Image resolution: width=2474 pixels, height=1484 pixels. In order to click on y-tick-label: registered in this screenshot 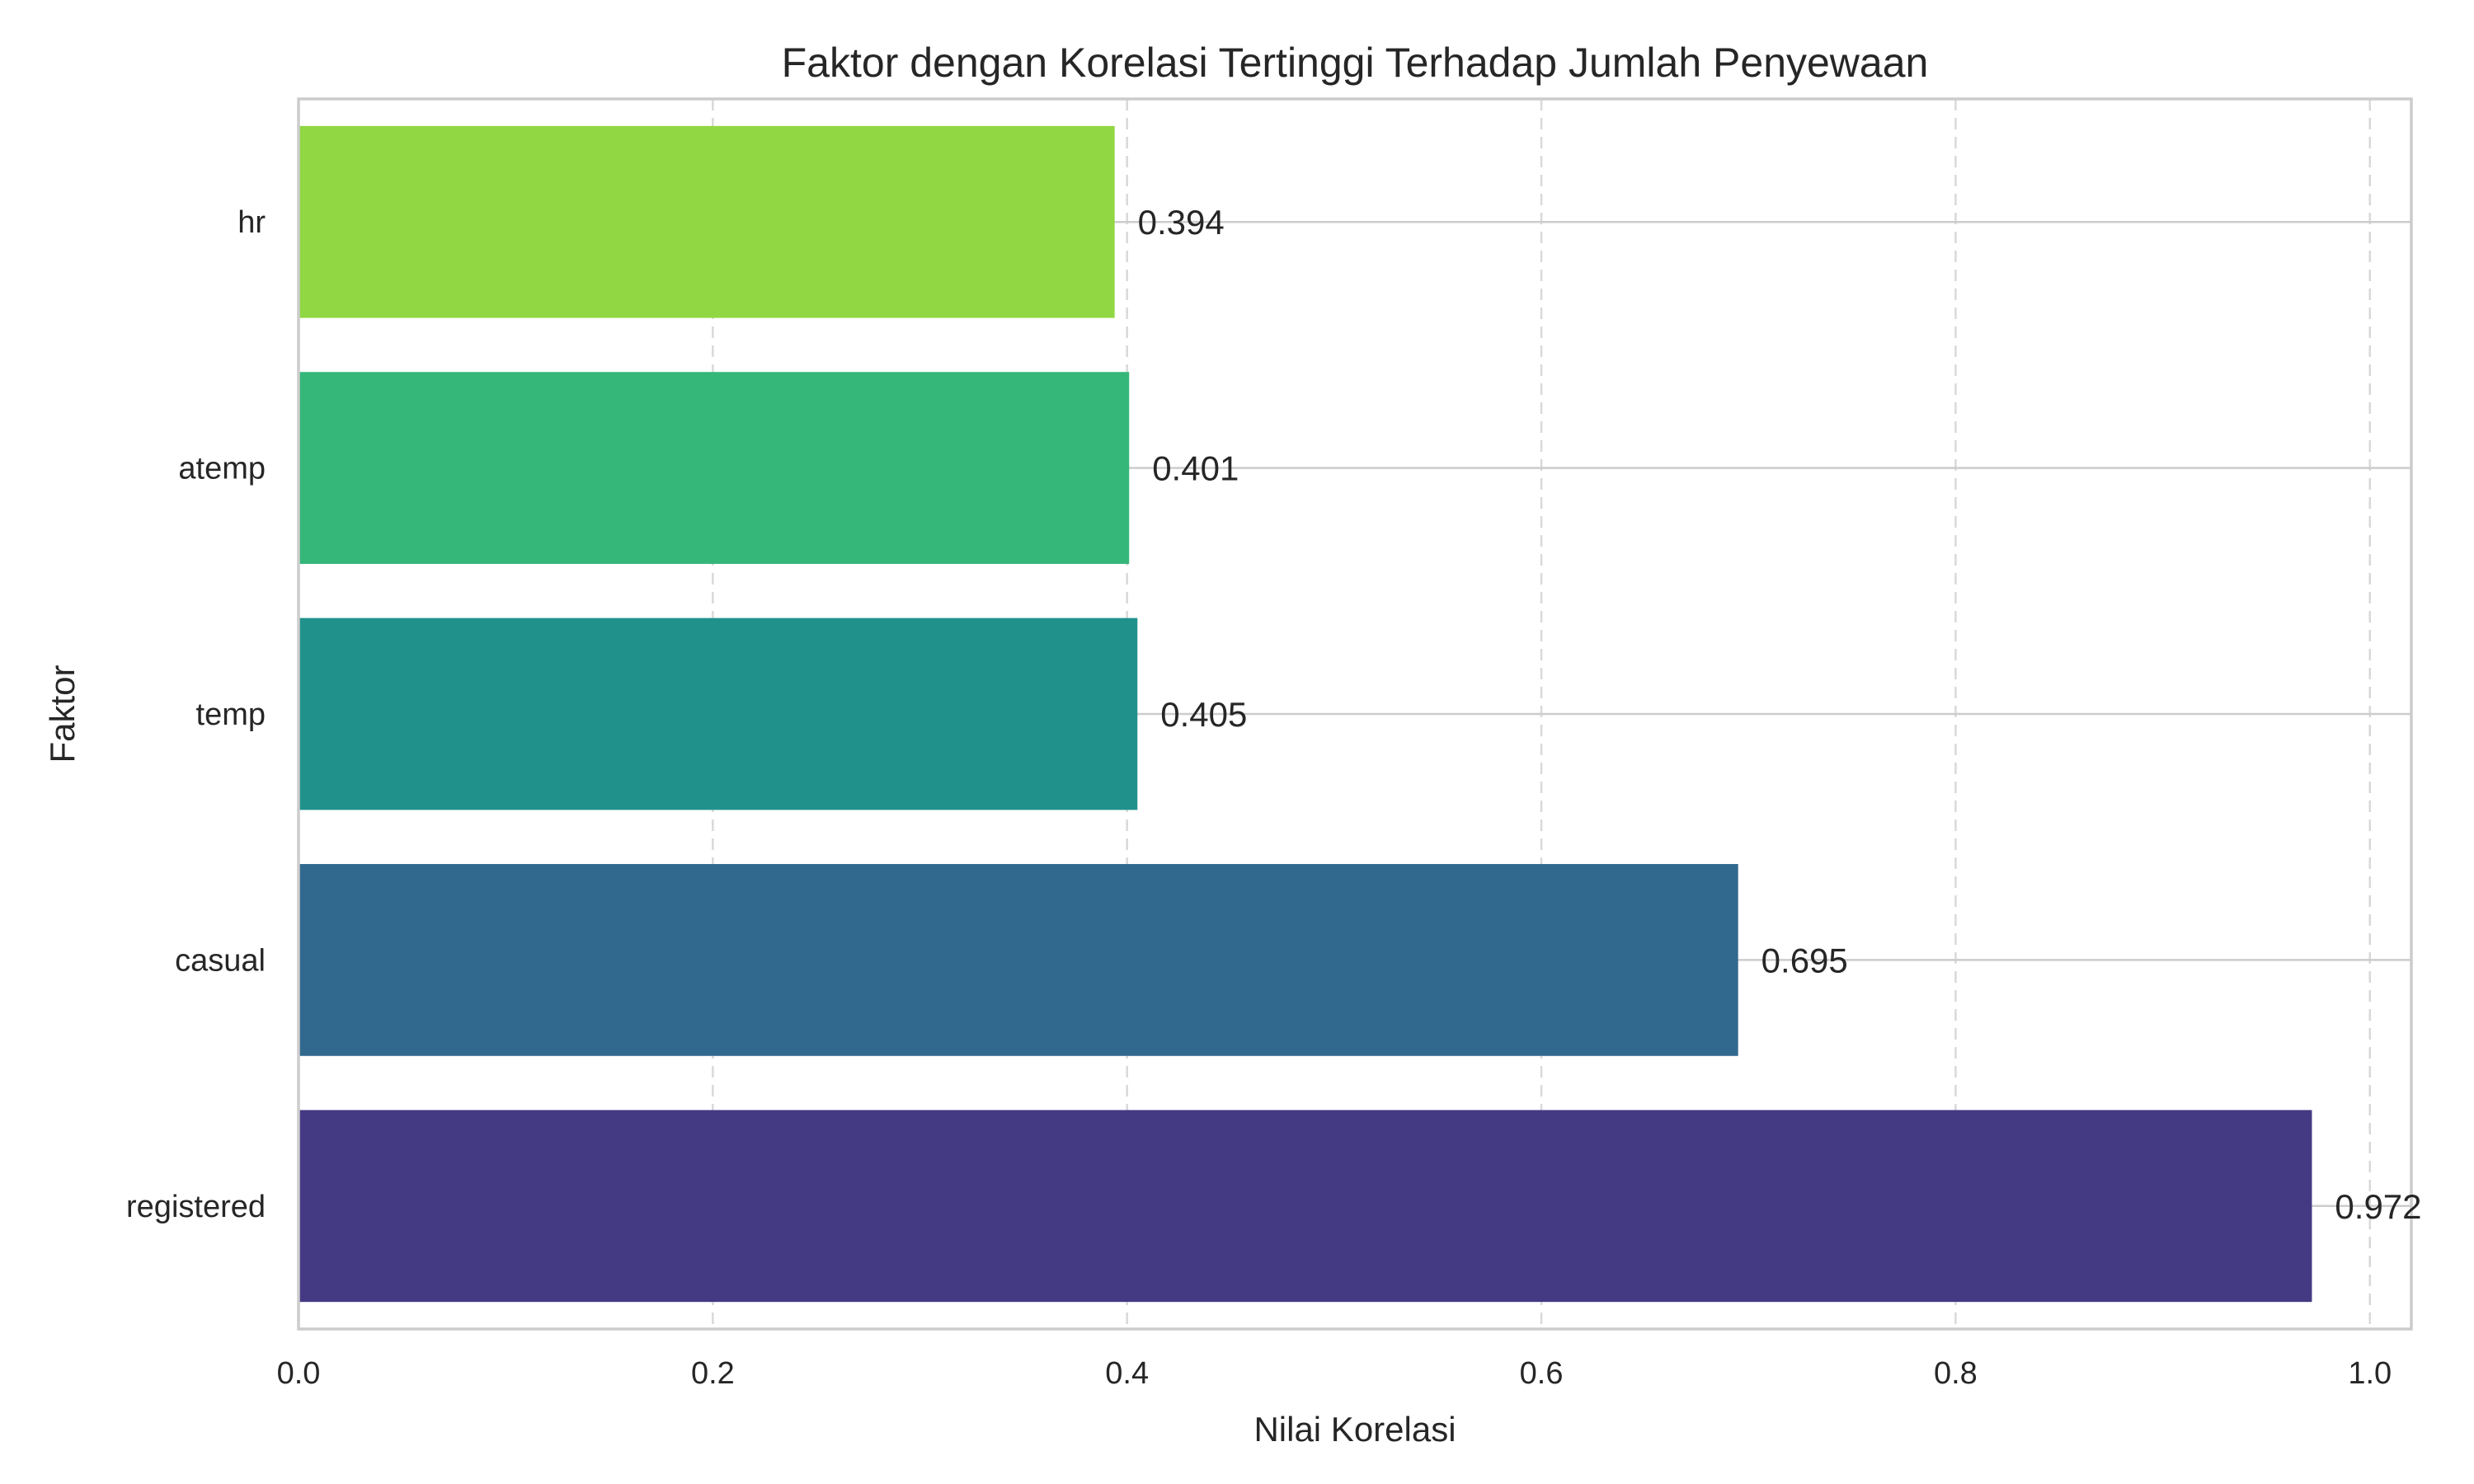, I will do `click(196, 1207)`.